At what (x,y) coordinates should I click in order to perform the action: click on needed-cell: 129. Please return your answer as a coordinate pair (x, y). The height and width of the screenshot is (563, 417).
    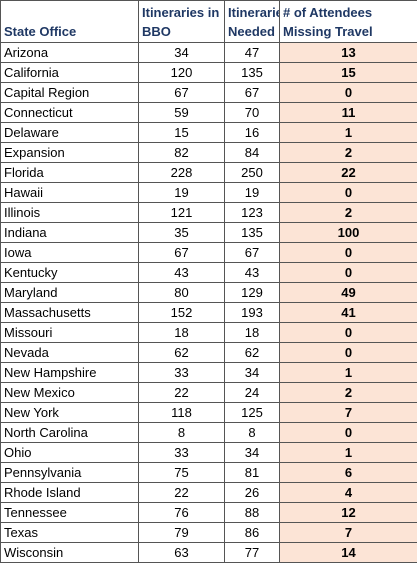
    Looking at the image, I should click on (252, 293).